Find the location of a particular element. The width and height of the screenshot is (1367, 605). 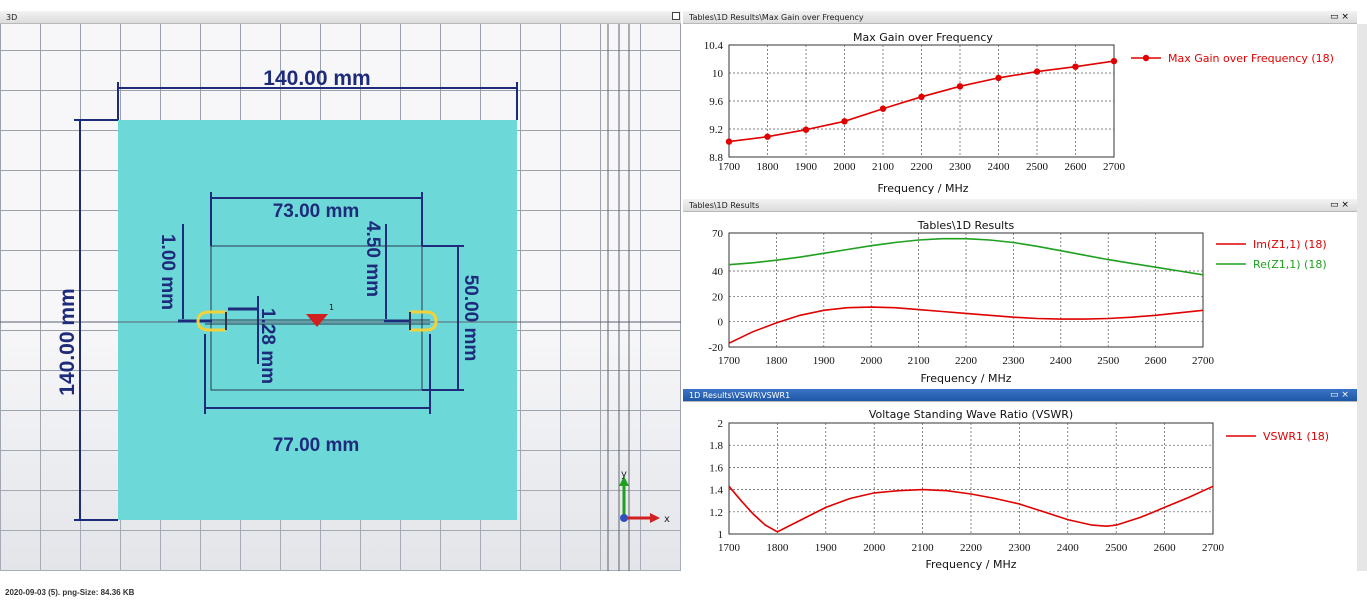

vswr-pane-title-bar: 1D Results\VSWR\VSWR1 is located at coordinates (1020, 395).